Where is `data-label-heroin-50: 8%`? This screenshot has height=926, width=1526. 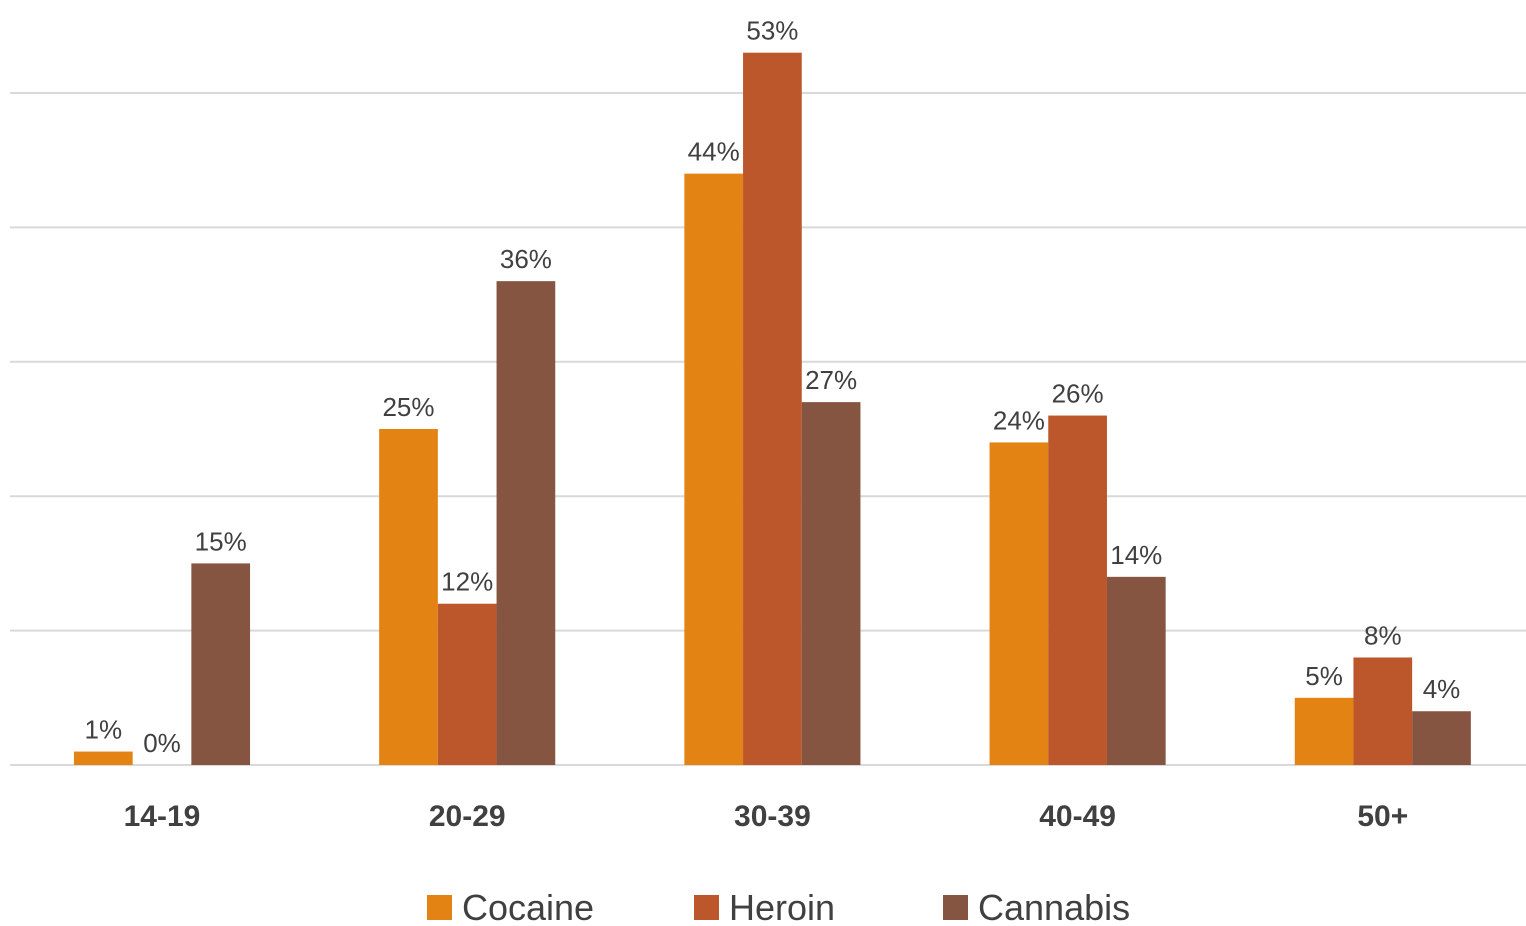 data-label-heroin-50: 8% is located at coordinates (1383, 635).